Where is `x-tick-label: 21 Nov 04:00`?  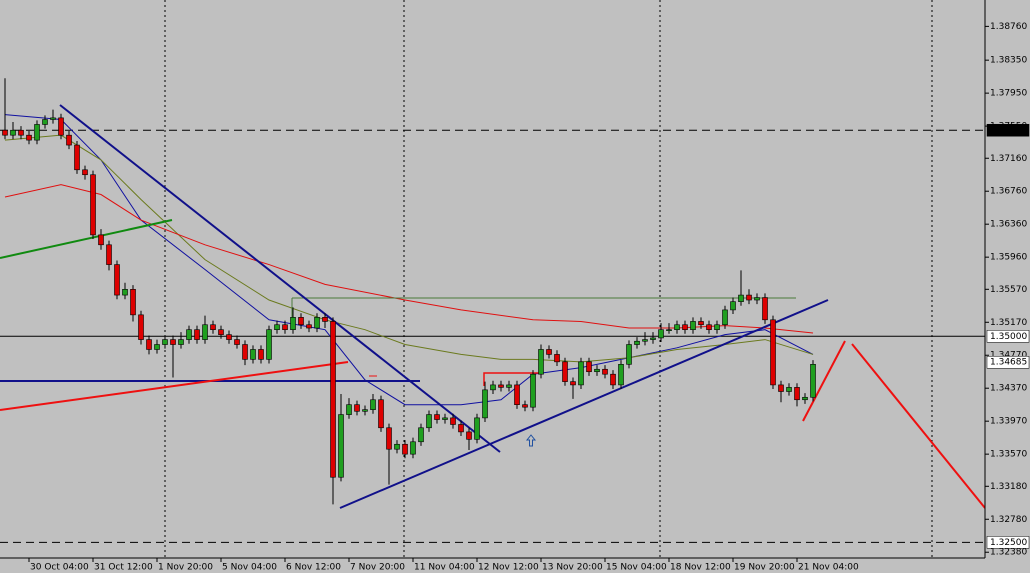 x-tick-label: 21 Nov 04:00 is located at coordinates (828, 568).